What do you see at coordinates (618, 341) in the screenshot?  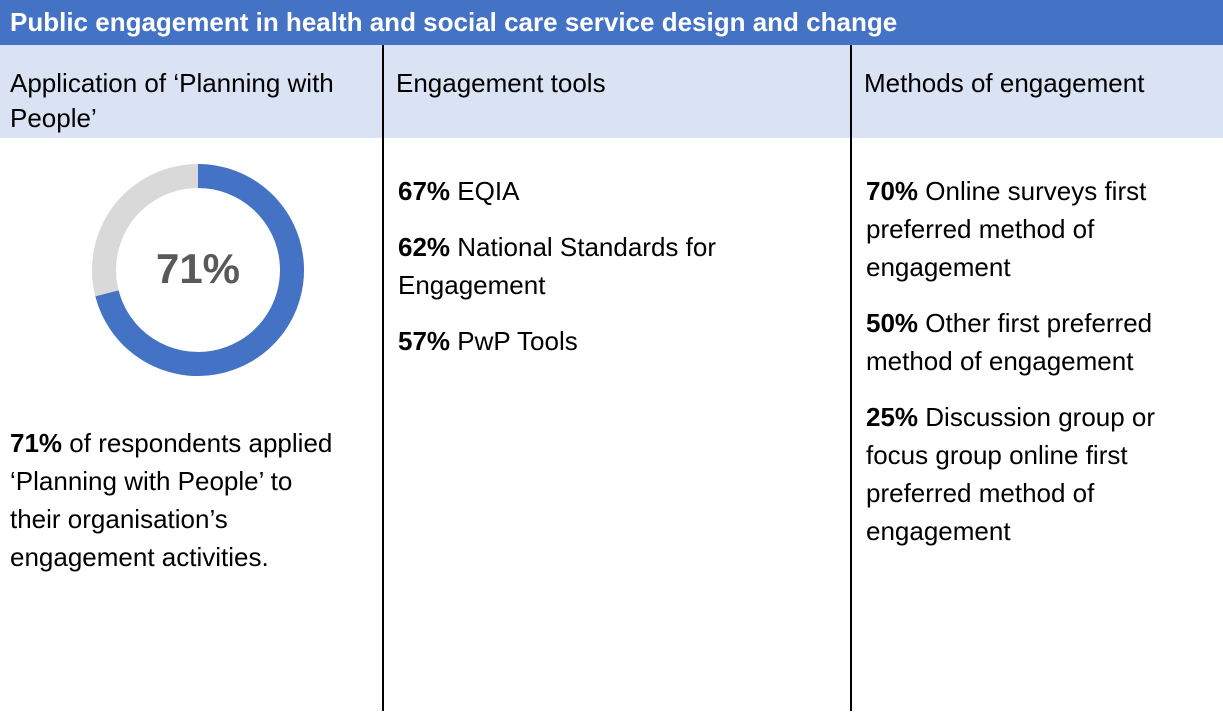 I see `item: 57% PwP Tools` at bounding box center [618, 341].